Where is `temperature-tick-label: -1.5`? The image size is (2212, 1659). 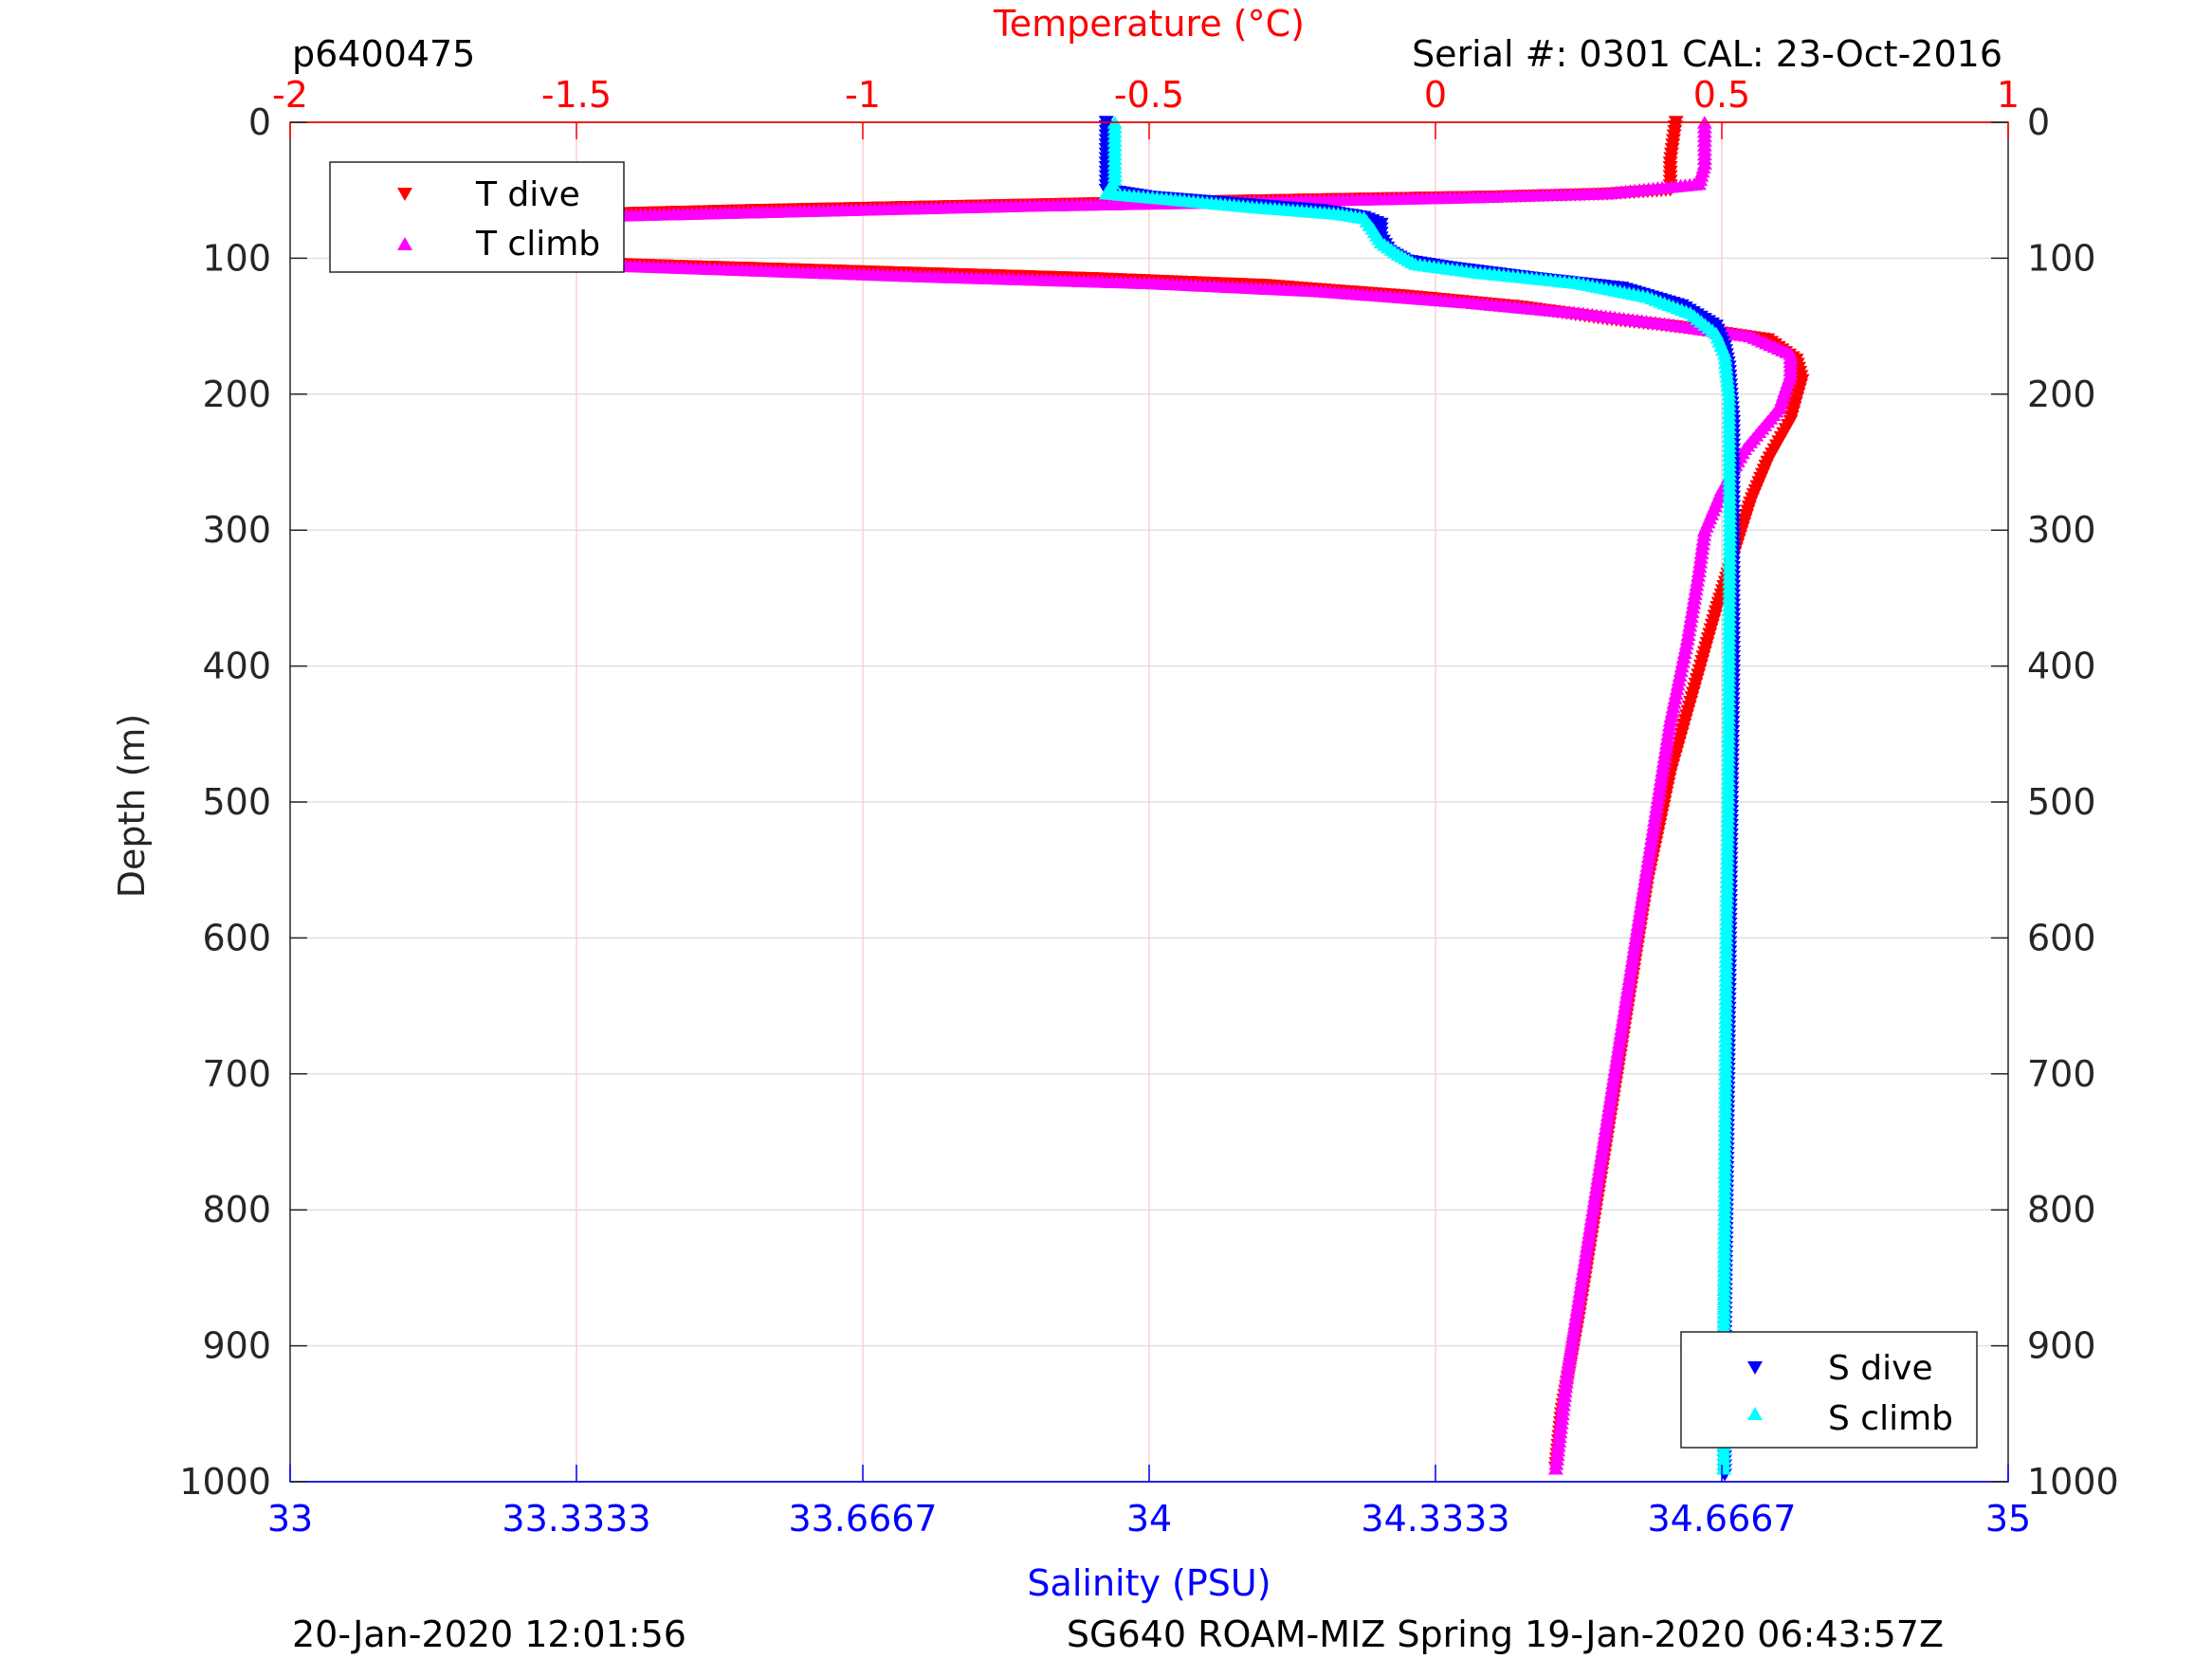
temperature-tick-label: -1.5 is located at coordinates (576, 95).